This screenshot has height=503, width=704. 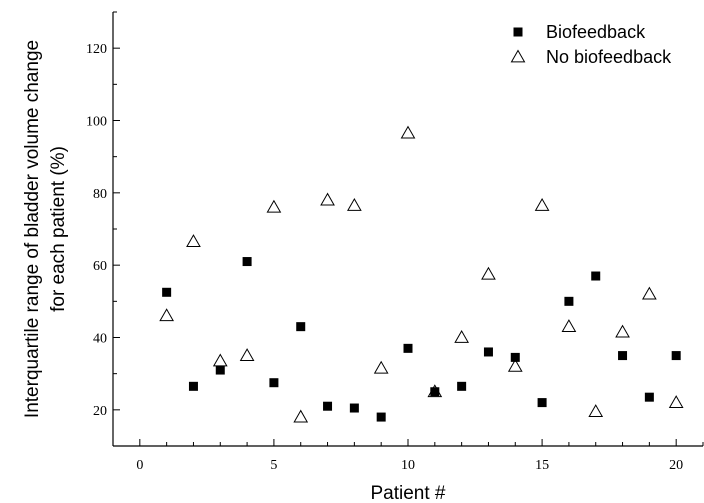 What do you see at coordinates (609, 57) in the screenshot?
I see `legend-label-no-biofeedback: No biofeedback` at bounding box center [609, 57].